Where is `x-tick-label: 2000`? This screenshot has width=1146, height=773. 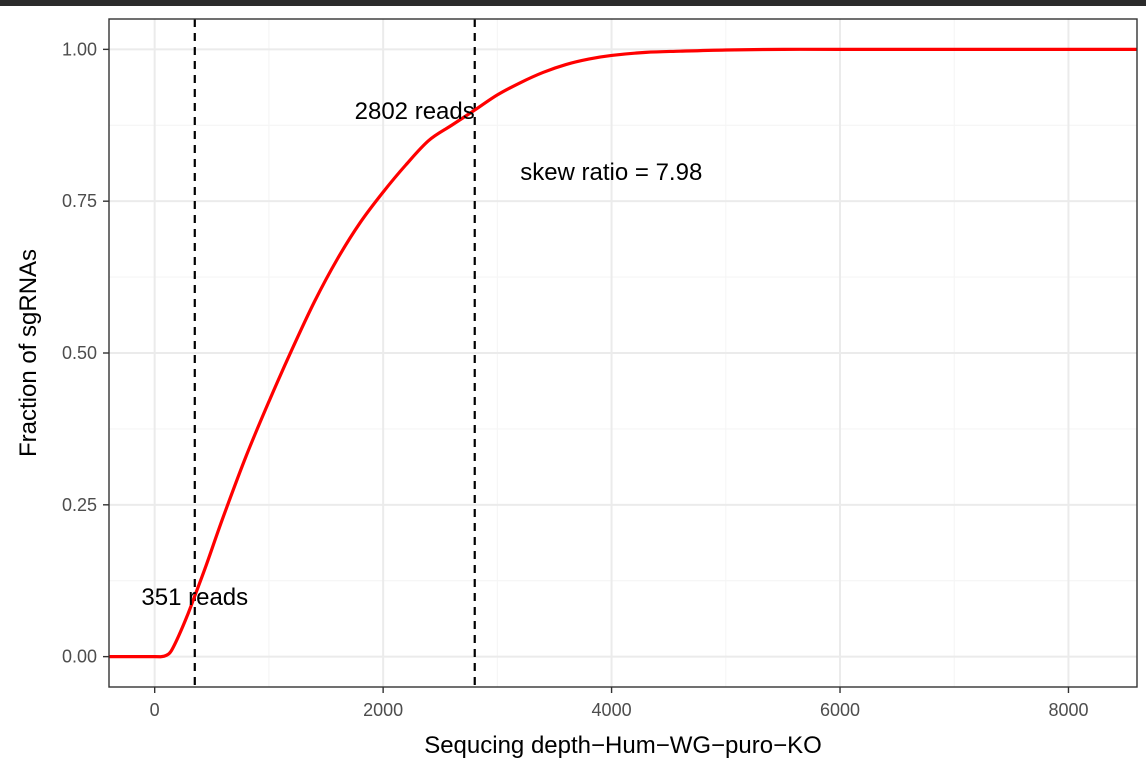
x-tick-label: 2000 is located at coordinates (383, 710).